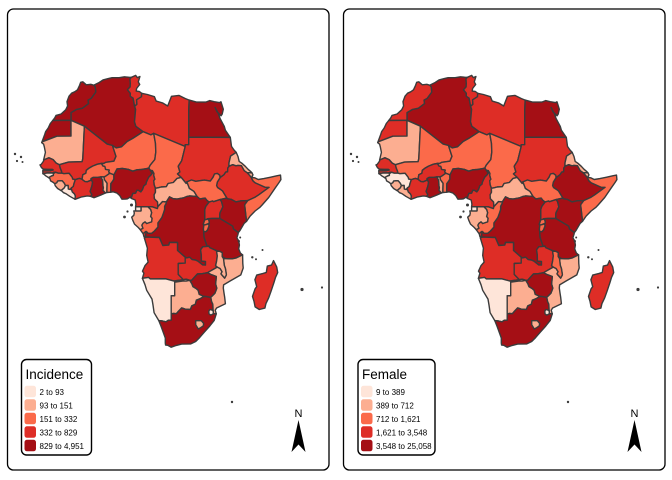 This screenshot has height=480, width=672. Describe the element at coordinates (55, 374) in the screenshot. I see `svg-text: Incidence` at that location.